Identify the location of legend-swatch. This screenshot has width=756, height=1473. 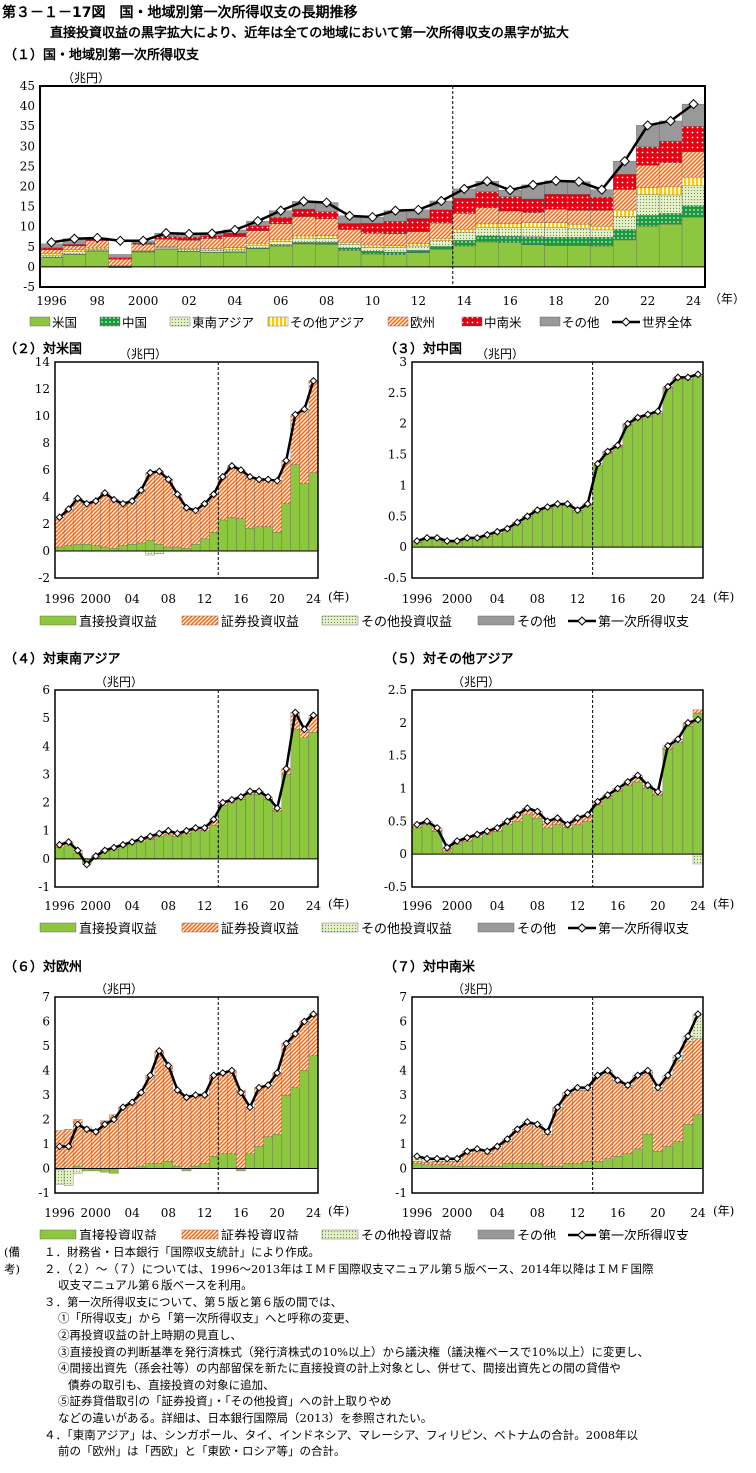
(58, 927).